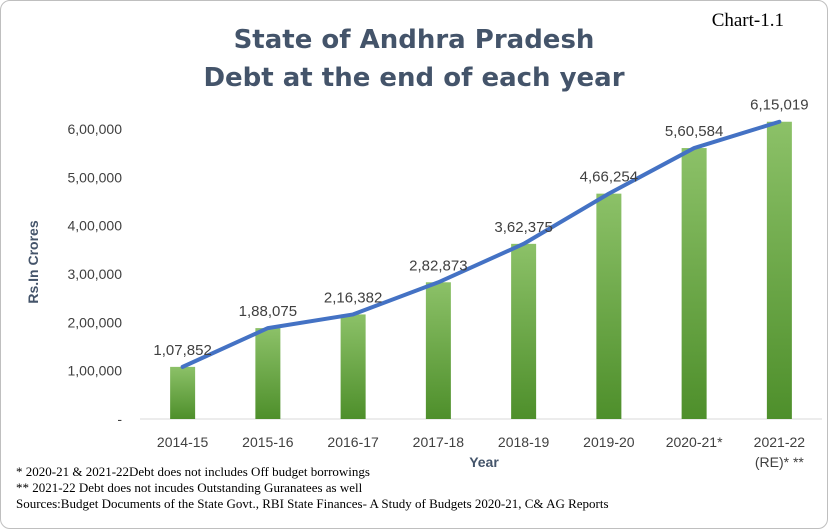 The width and height of the screenshot is (828, 529). I want to click on x-tick-label: (RE)* **, so click(780, 462).